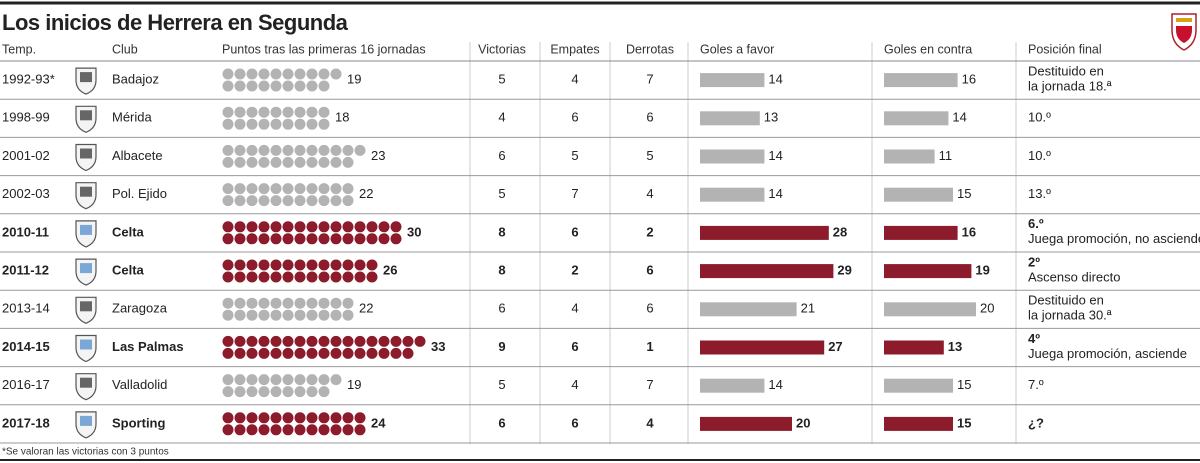 This screenshot has height=463, width=1200. I want to click on goals-against-label: 16, so click(969, 79).